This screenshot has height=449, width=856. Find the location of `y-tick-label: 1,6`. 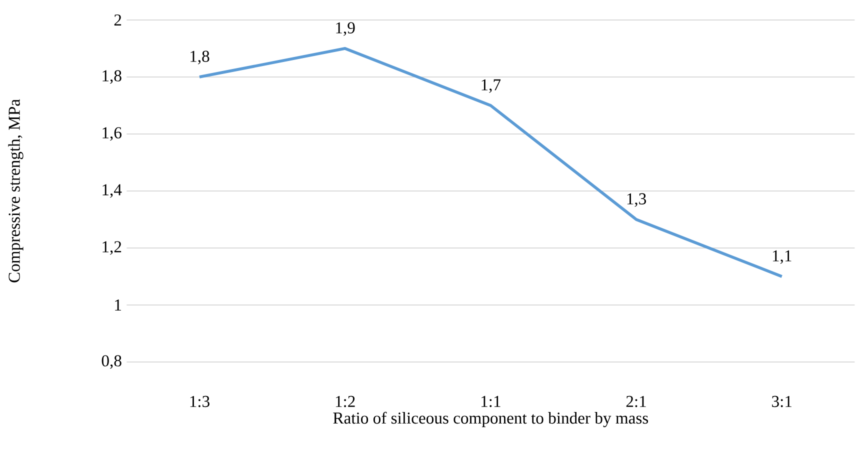

y-tick-label: 1,6 is located at coordinates (112, 134).